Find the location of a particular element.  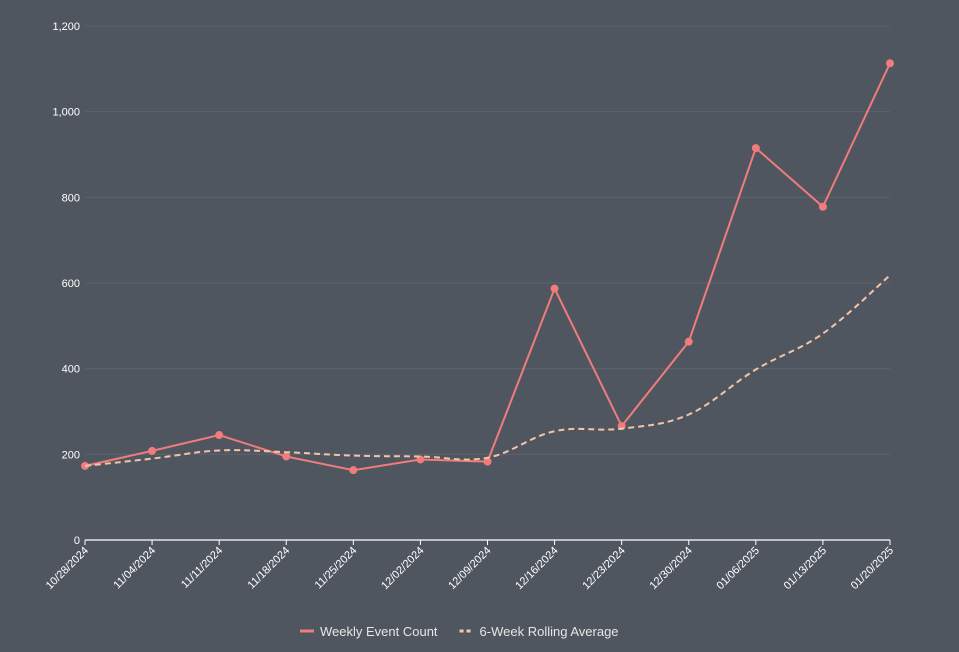

x-tick-label-5: 12/02/2024 is located at coordinates (402, 568).